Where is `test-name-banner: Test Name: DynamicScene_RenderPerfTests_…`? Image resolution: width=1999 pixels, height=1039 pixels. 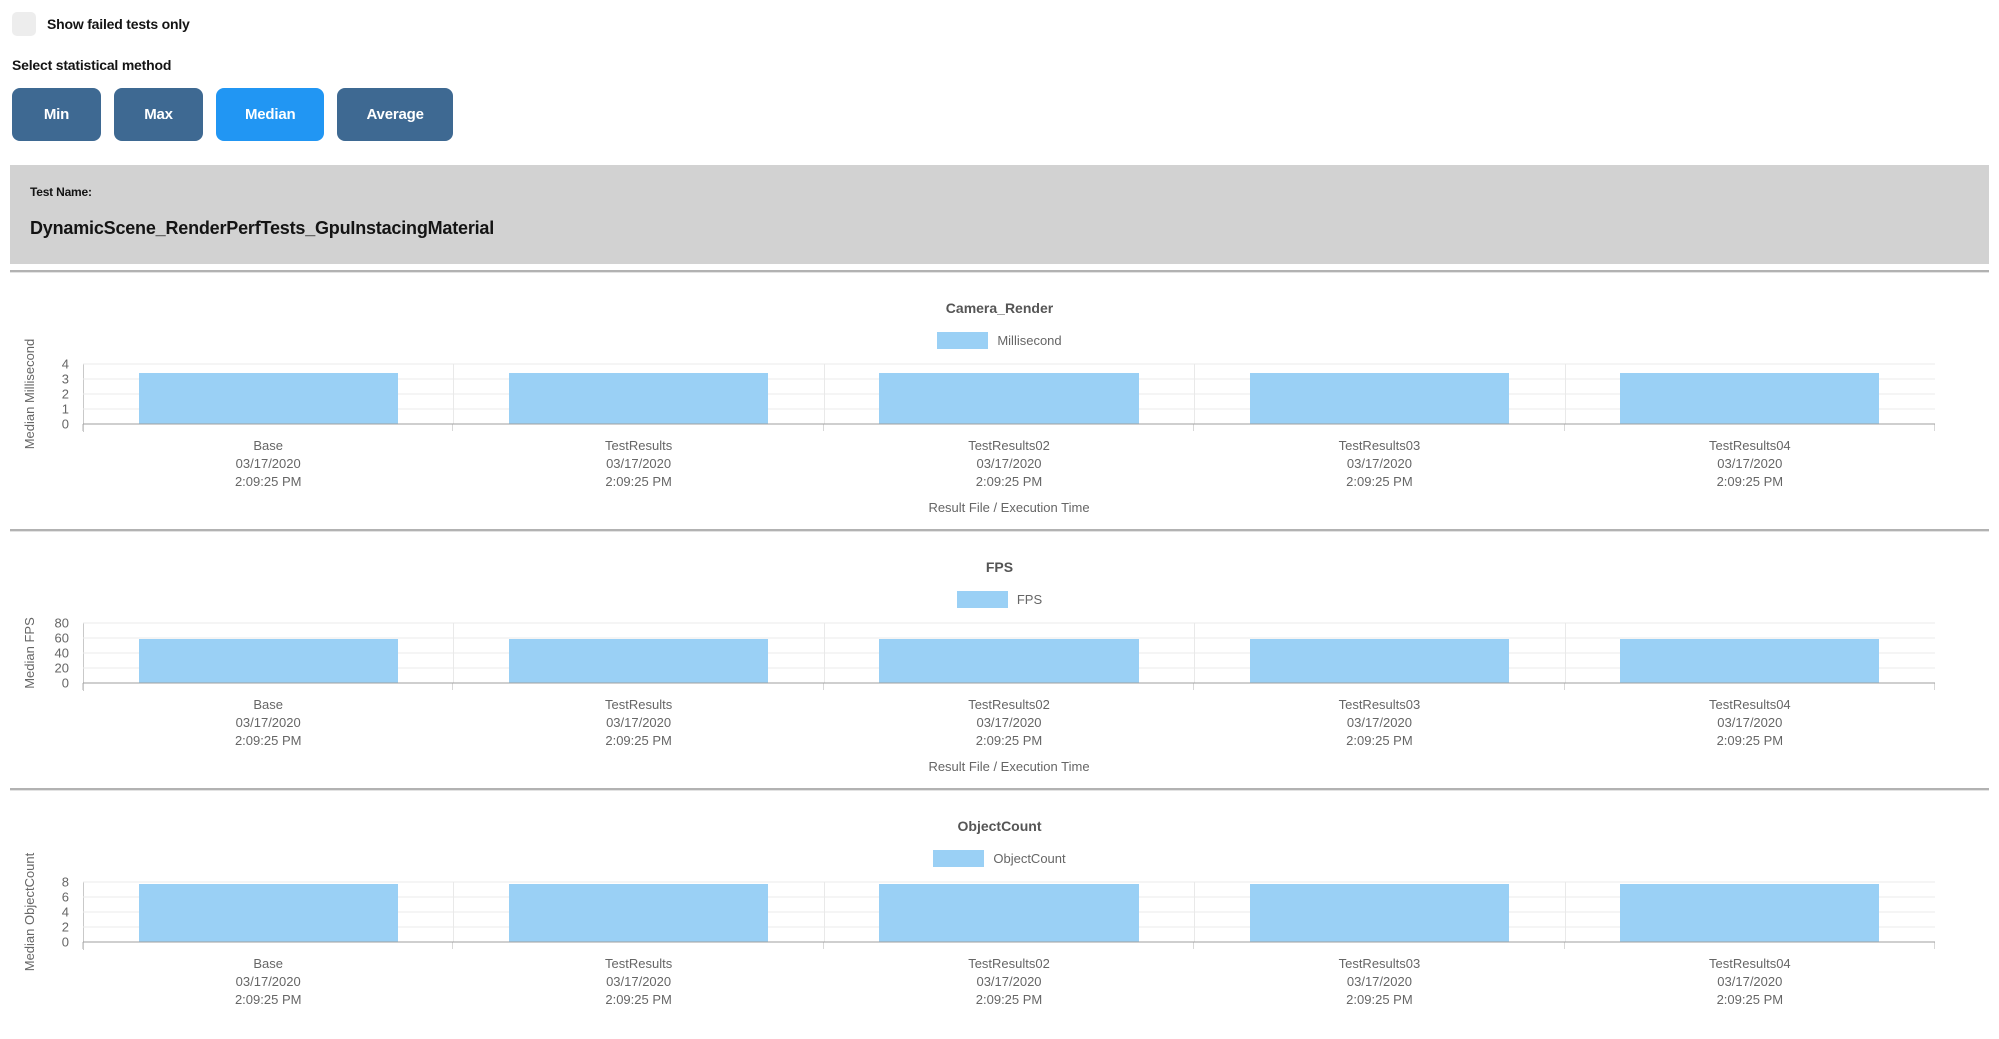
test-name-banner: Test Name: DynamicScene_RenderPerfTests_… is located at coordinates (999, 214).